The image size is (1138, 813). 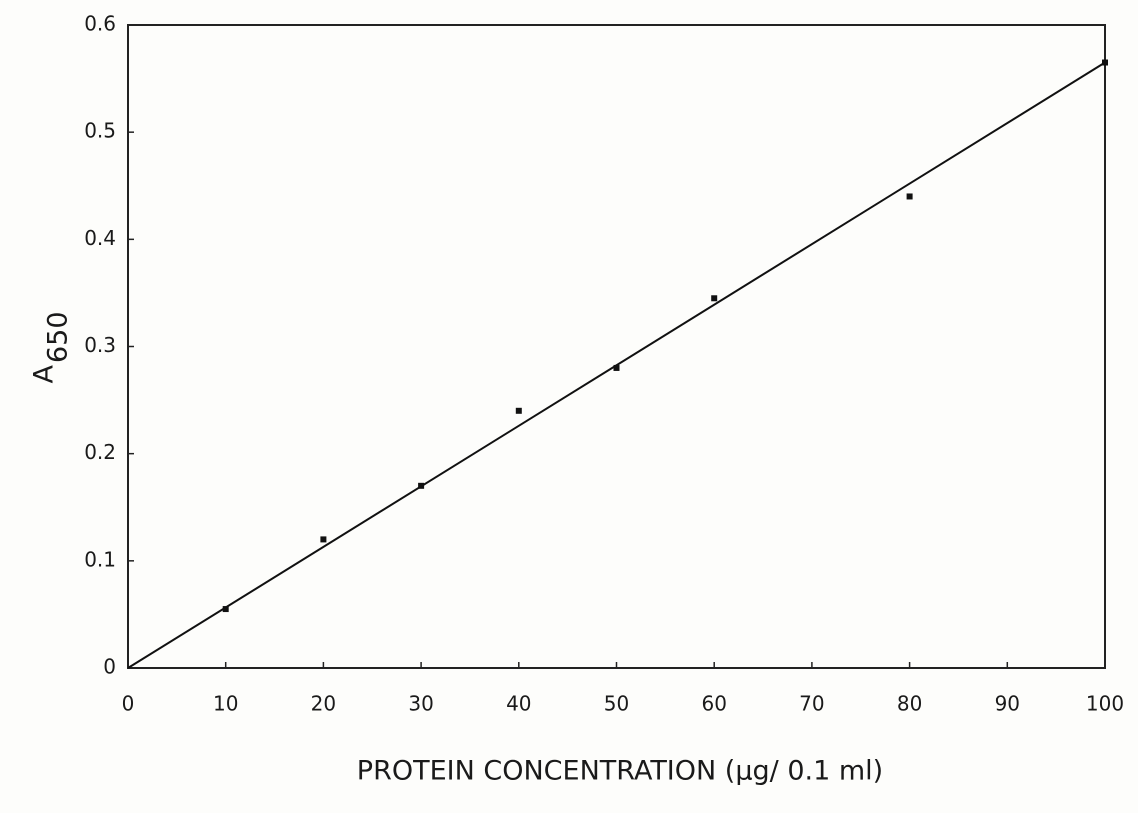 I want to click on x-tick-label: 30, so click(x=420, y=704).